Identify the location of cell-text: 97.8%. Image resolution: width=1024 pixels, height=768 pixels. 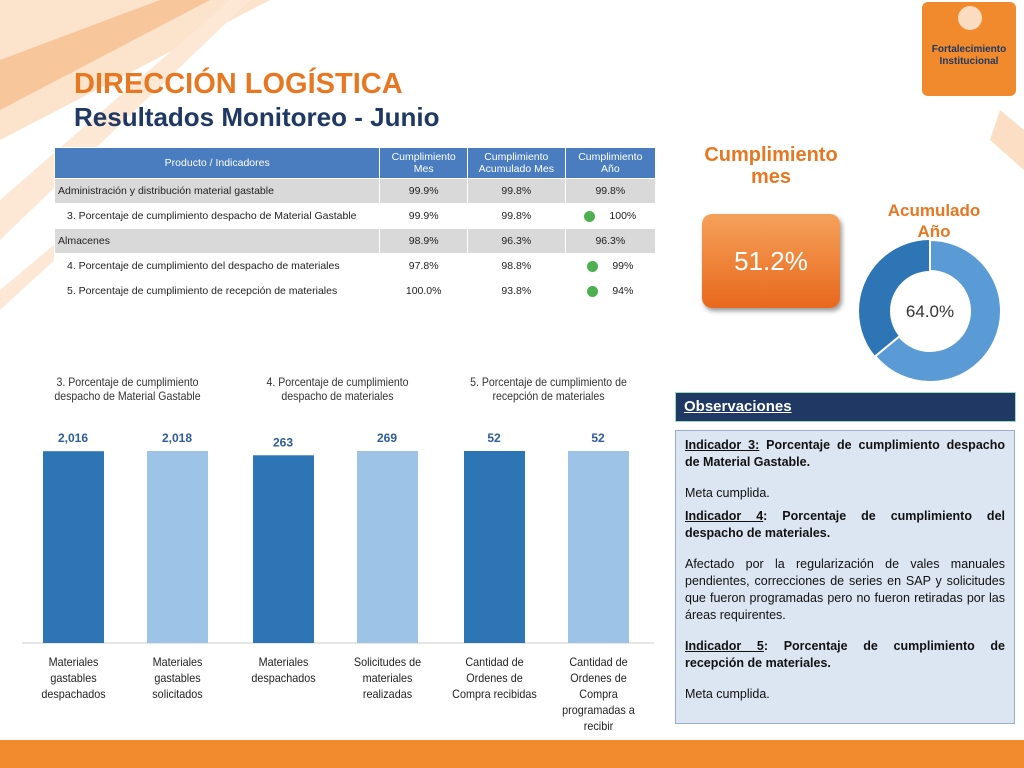
(423, 266).